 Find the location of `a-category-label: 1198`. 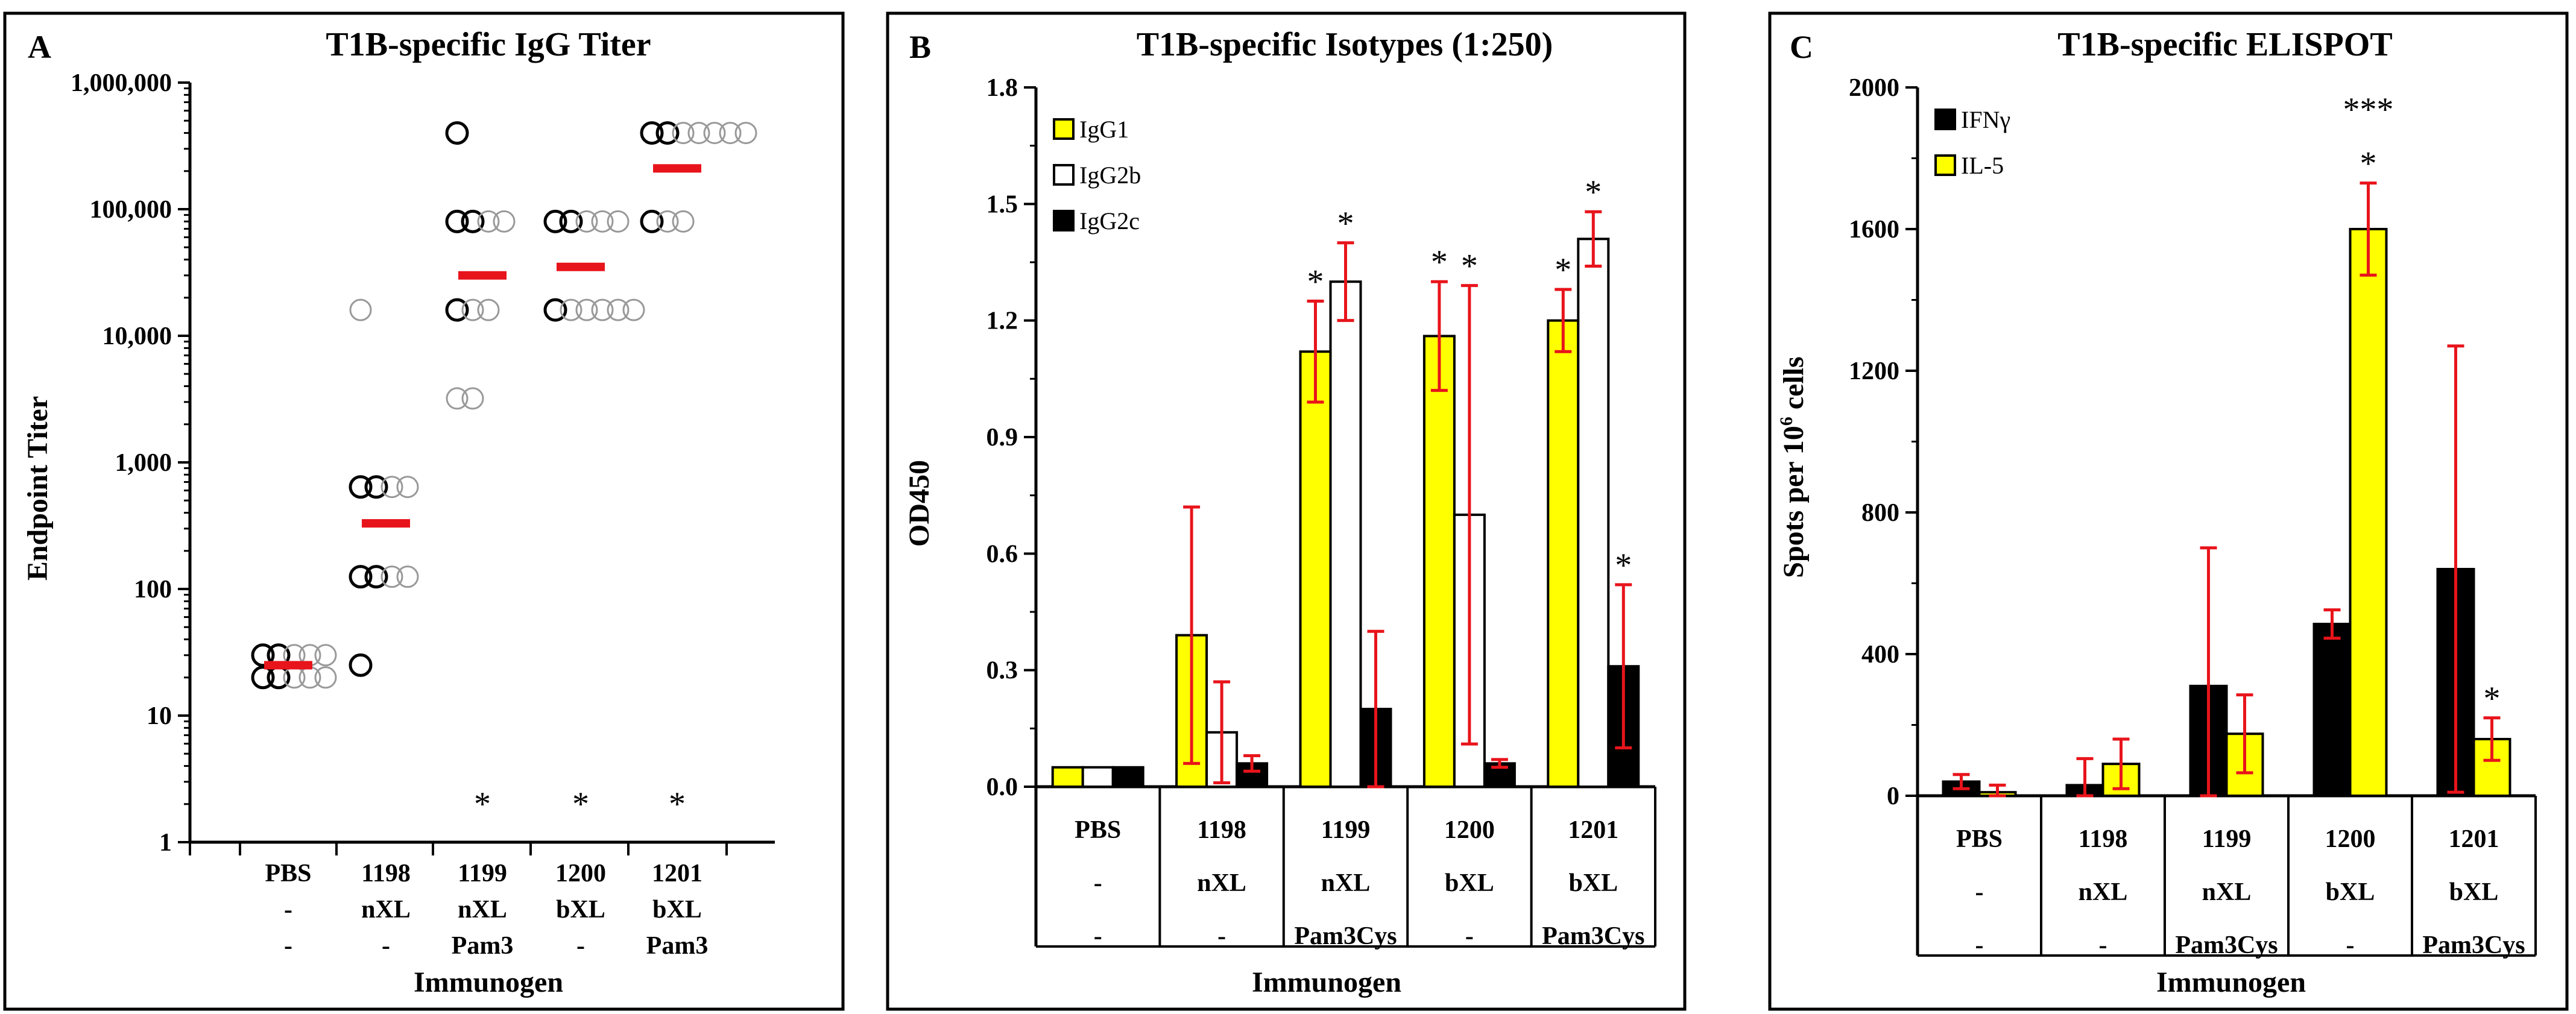

a-category-label: 1198 is located at coordinates (386, 873).